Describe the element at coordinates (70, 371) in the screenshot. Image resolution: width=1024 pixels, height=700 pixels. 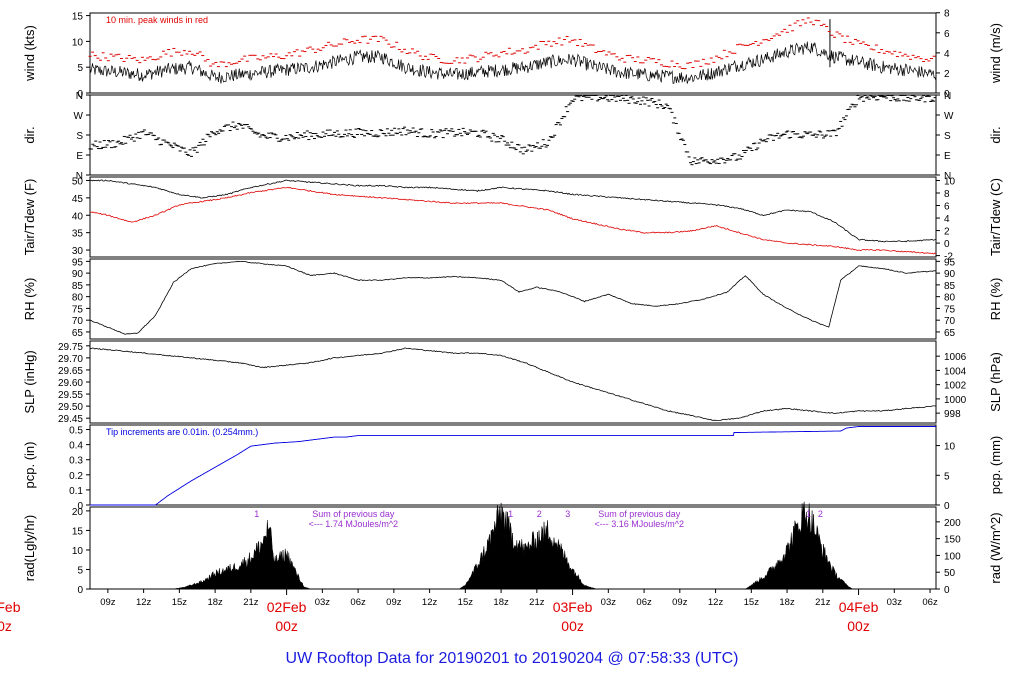
I see `tick-label-left-slp: 29.65` at that location.